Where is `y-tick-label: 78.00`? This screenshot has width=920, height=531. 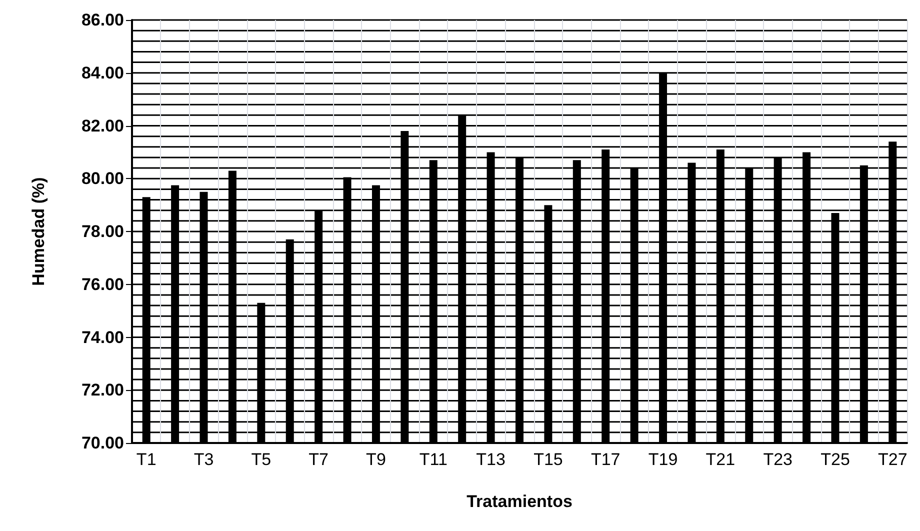 y-tick-label: 78.00 is located at coordinates (102, 231).